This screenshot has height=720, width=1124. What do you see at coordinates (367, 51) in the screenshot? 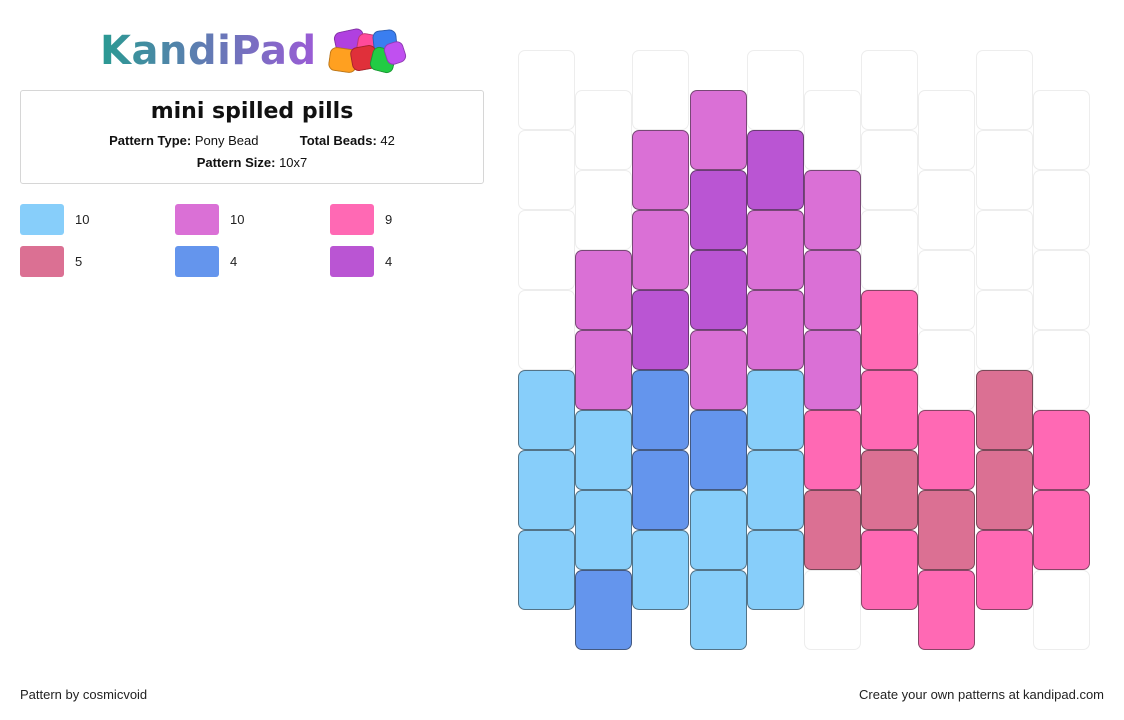
I see `logo-beads-icon` at bounding box center [367, 51].